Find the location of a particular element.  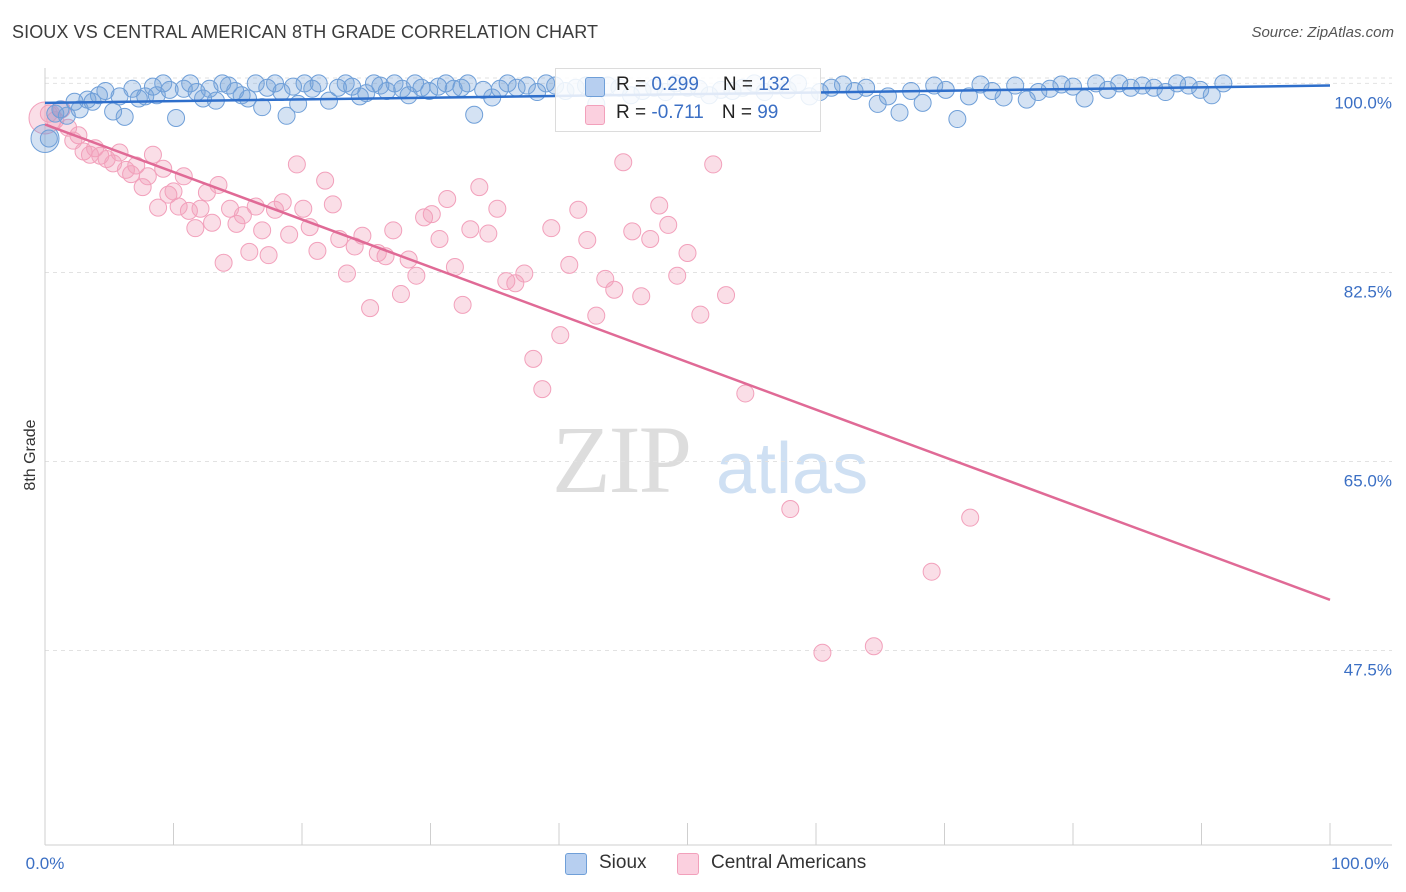

legend-swatch-central is located at coordinates (595, 115).